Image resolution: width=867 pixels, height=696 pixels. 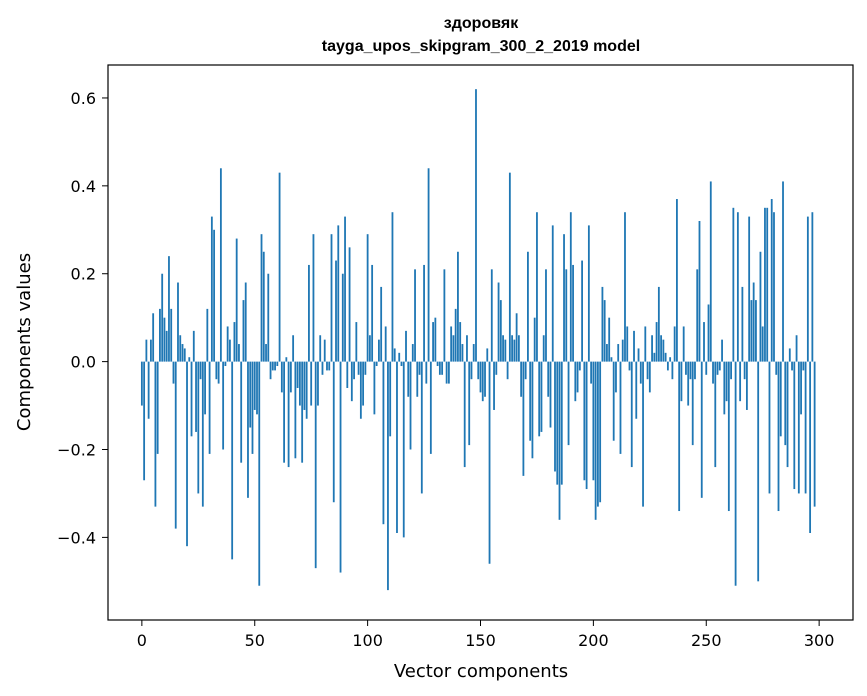 I want to click on x-tick-label: 0, so click(x=142, y=640).